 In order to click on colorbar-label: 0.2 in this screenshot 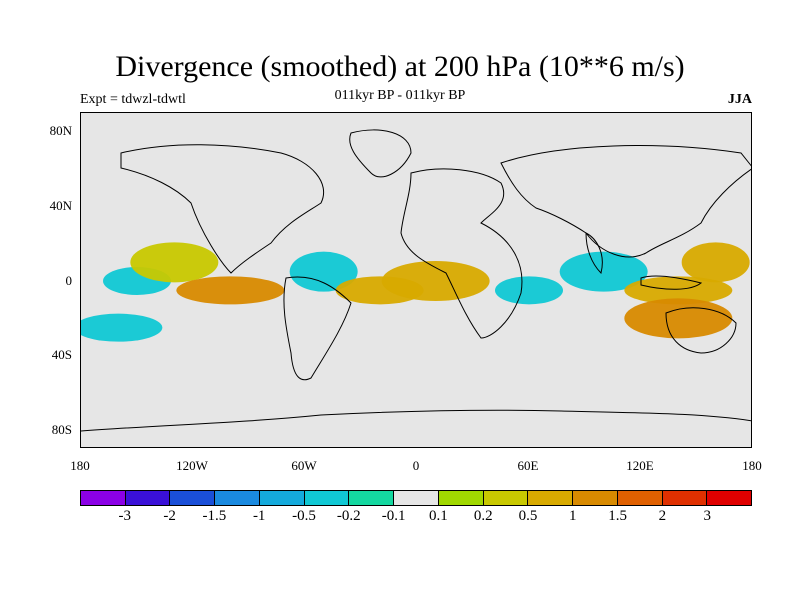, I will do `click(483, 516)`.